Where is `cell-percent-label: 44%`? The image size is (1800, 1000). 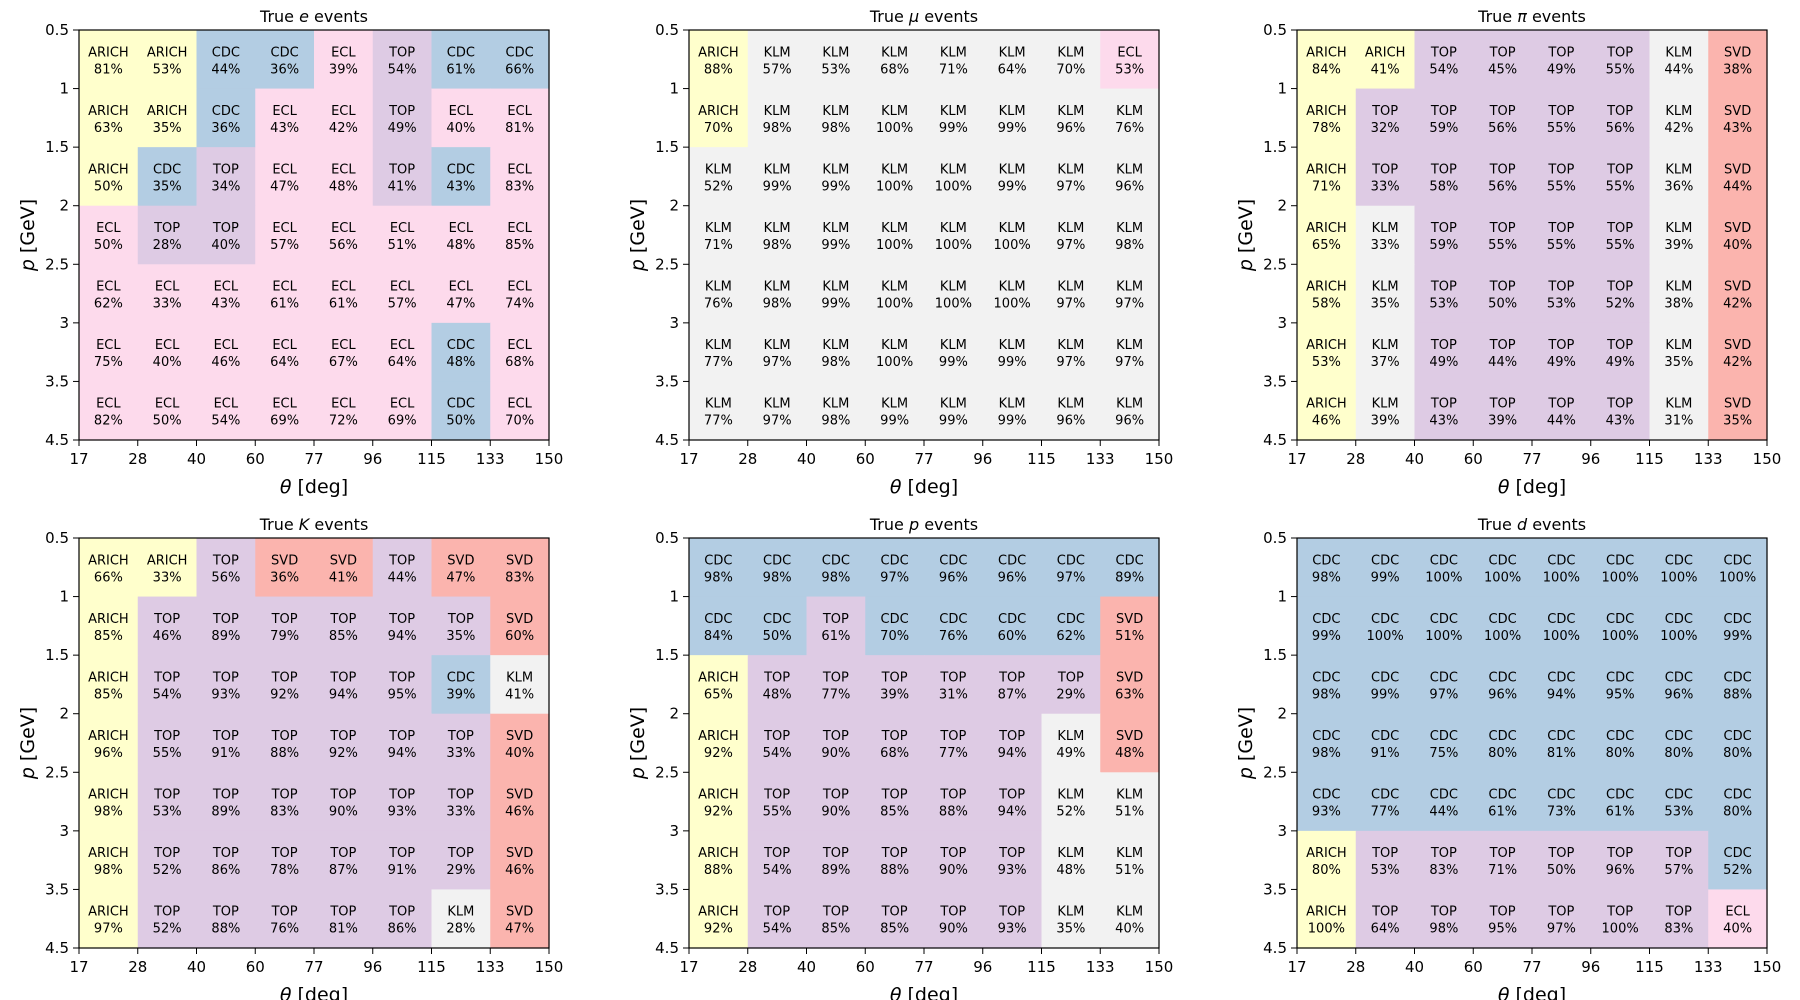
cell-percent-label: 44% is located at coordinates (225, 69).